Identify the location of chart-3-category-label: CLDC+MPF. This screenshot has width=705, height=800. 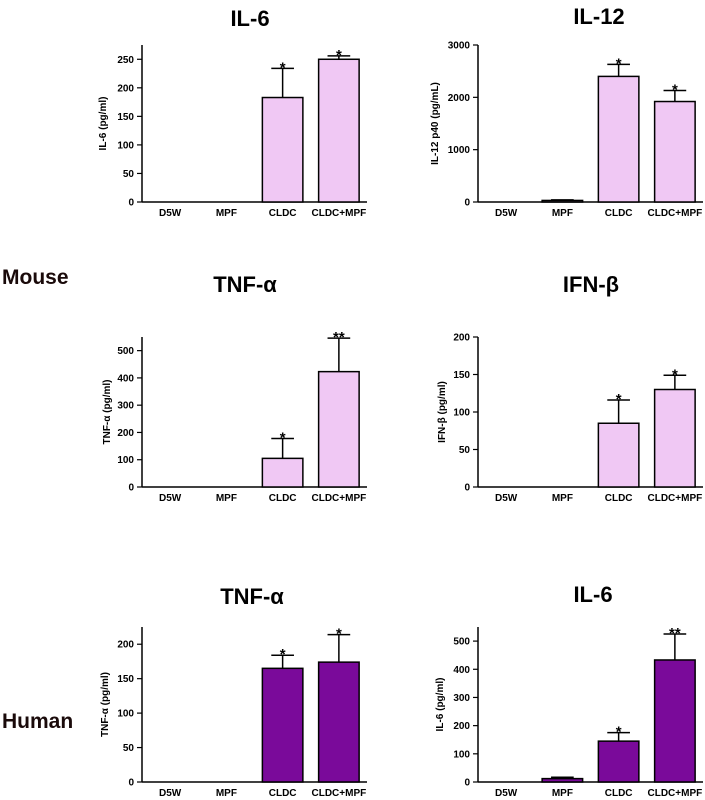
(339, 498).